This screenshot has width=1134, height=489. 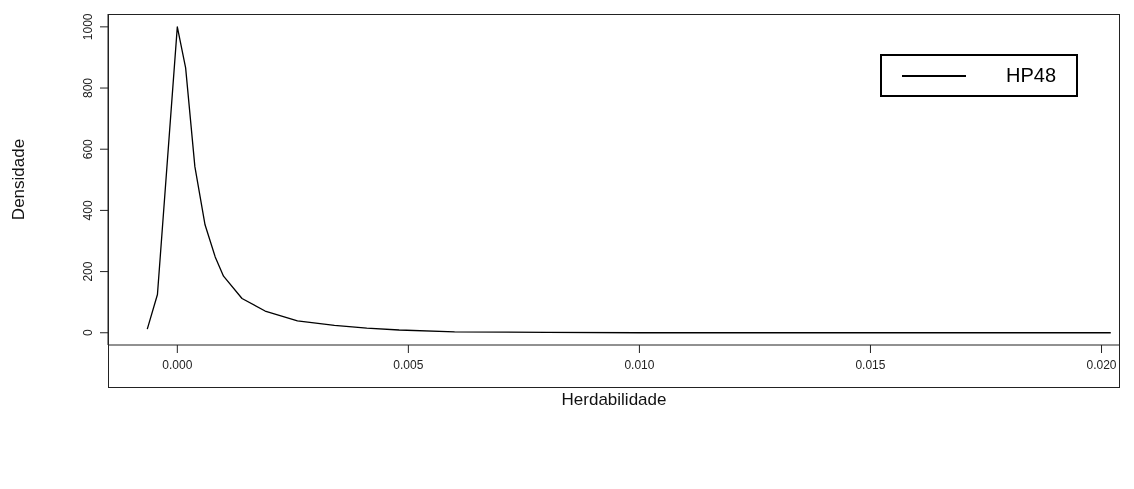 I want to click on legend-label: HP48, so click(x=1030, y=75).